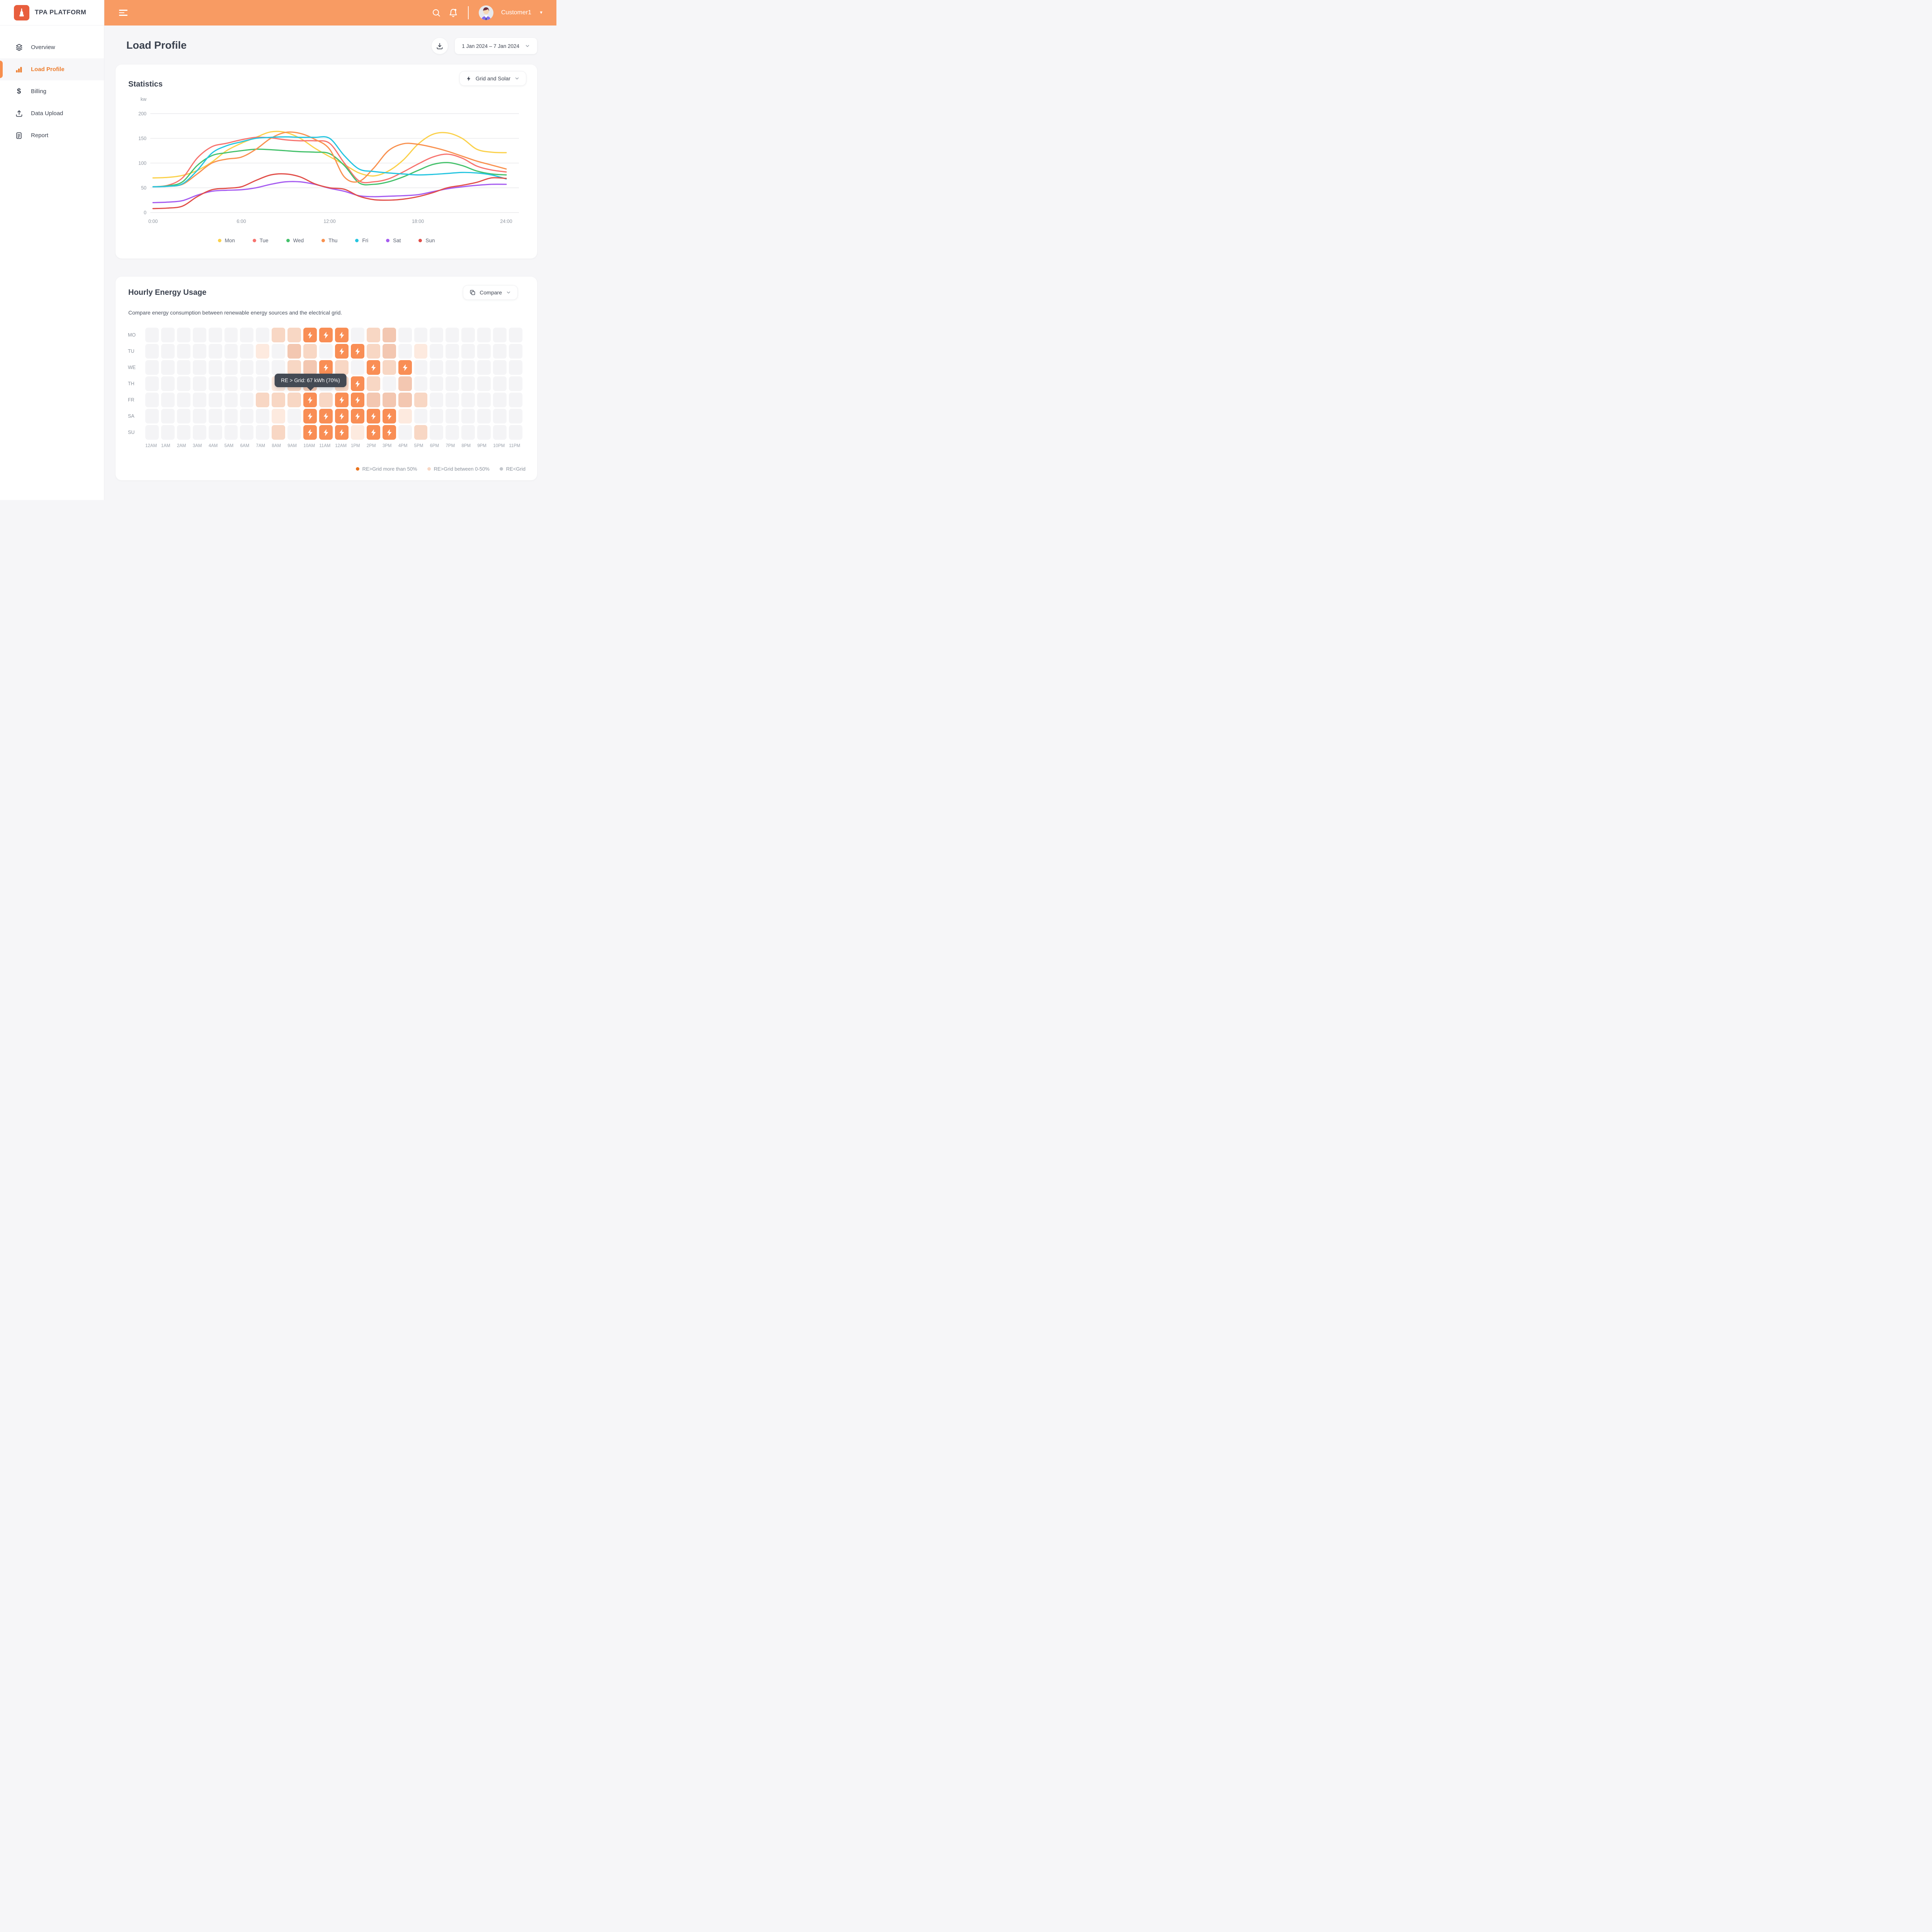 Image resolution: width=1932 pixels, height=1932 pixels. I want to click on heatmap-cell-tu-8am, so click(279, 351).